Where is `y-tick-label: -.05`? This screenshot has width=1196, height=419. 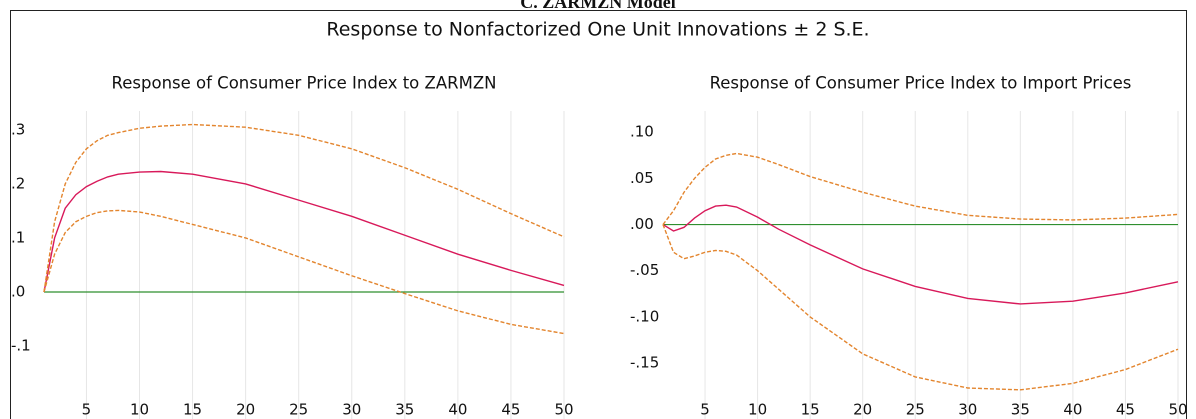
y-tick-label: -.05 is located at coordinates (644, 270).